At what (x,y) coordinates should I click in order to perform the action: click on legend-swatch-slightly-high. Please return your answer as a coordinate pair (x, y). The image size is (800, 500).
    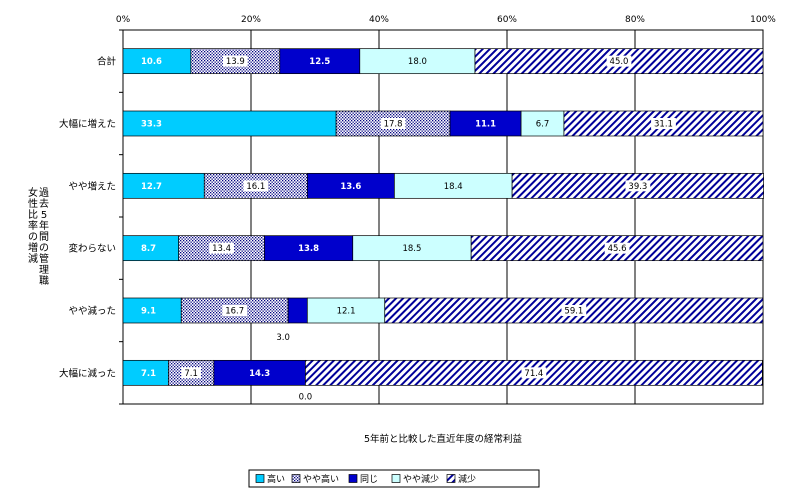
    Looking at the image, I should click on (296, 478).